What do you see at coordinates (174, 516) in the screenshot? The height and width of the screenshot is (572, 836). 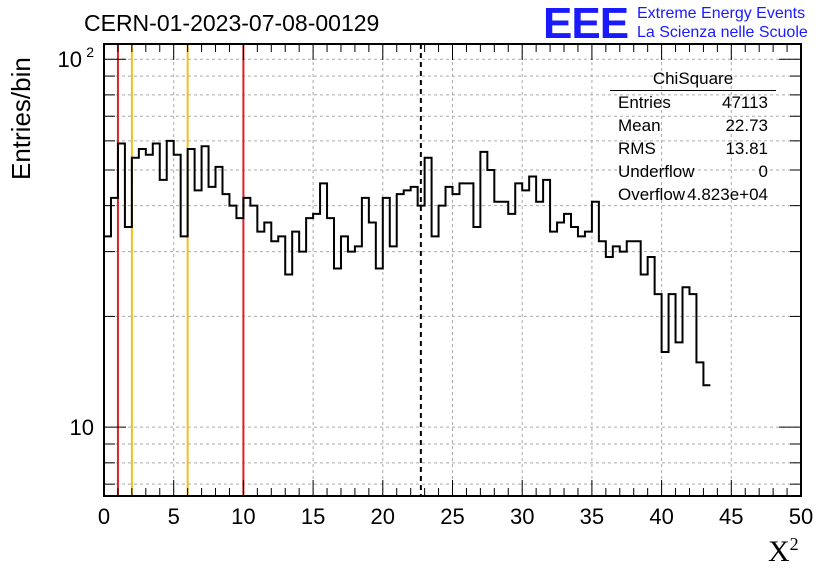 I see `x-tick-label: 5` at bounding box center [174, 516].